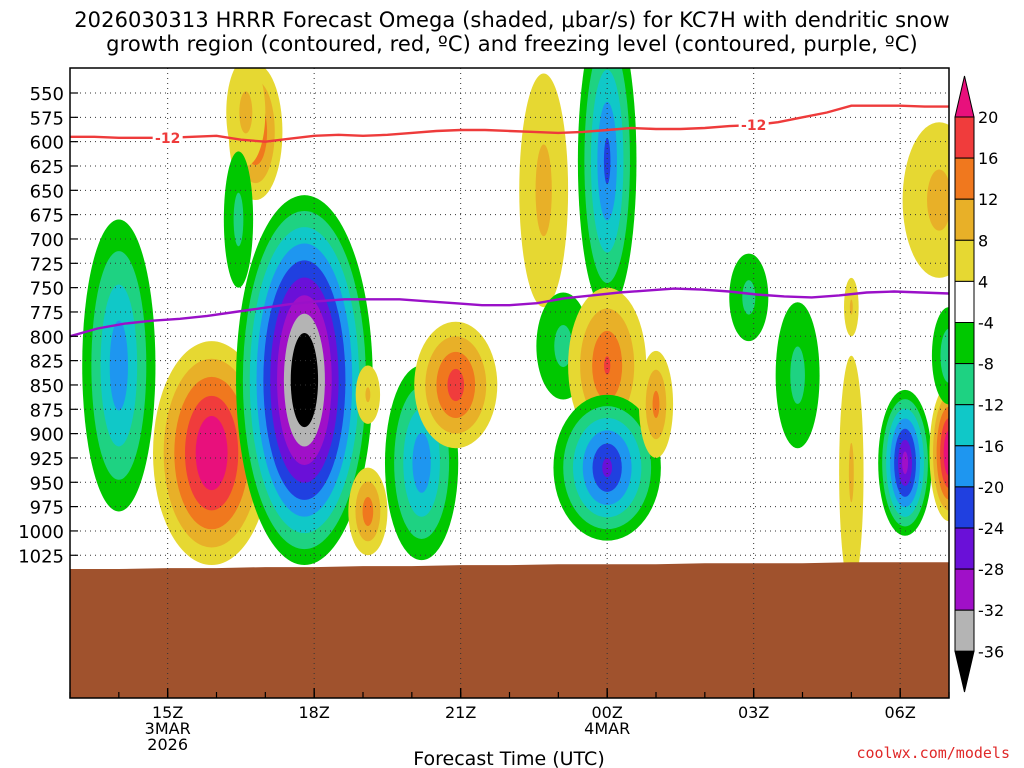 Image resolution: width=1024 pixels, height=768 pixels. I want to click on y-tick-label-1025: 1025, so click(41, 556).